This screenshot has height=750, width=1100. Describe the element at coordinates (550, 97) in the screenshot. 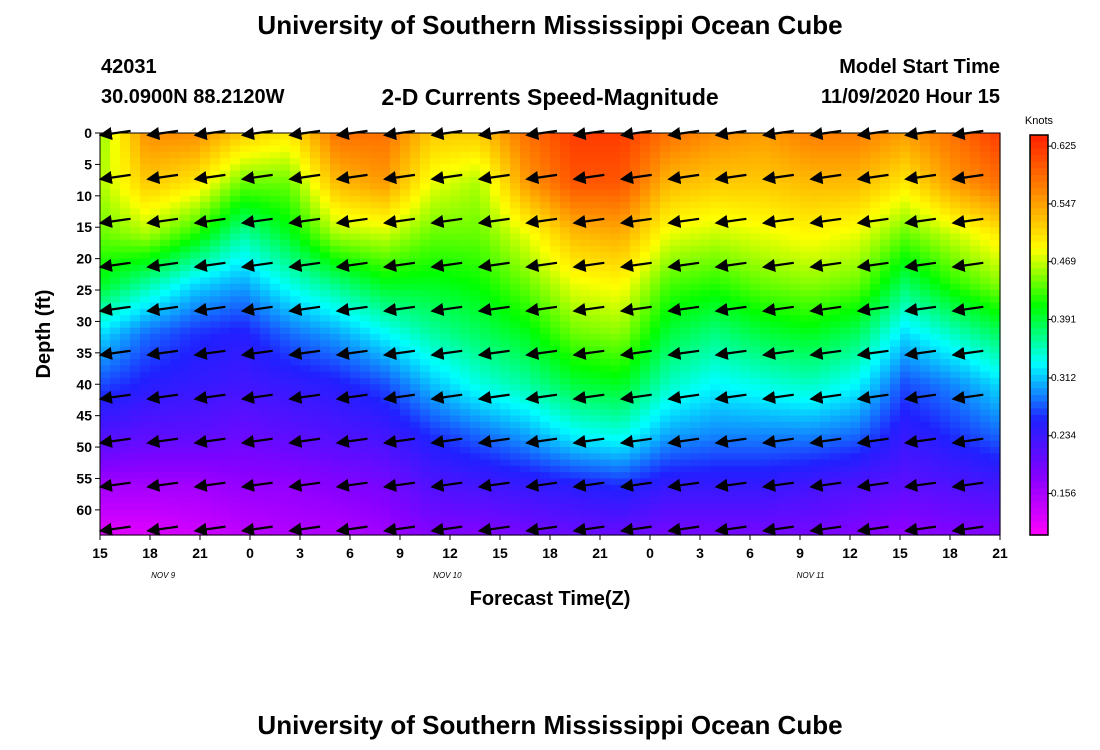

I see `chart-name: 2-D Currents Speed-Magnitude` at that location.